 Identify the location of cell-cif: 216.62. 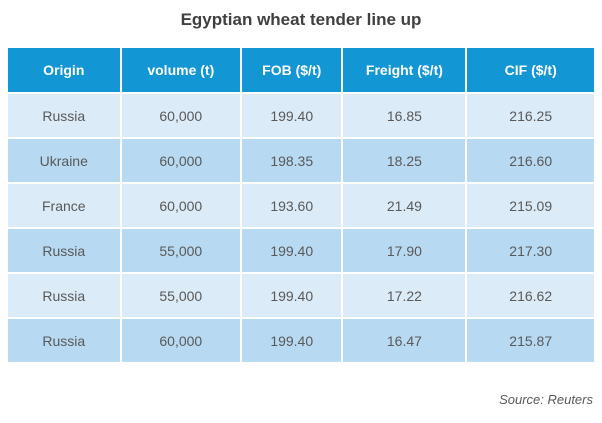
(530, 295).